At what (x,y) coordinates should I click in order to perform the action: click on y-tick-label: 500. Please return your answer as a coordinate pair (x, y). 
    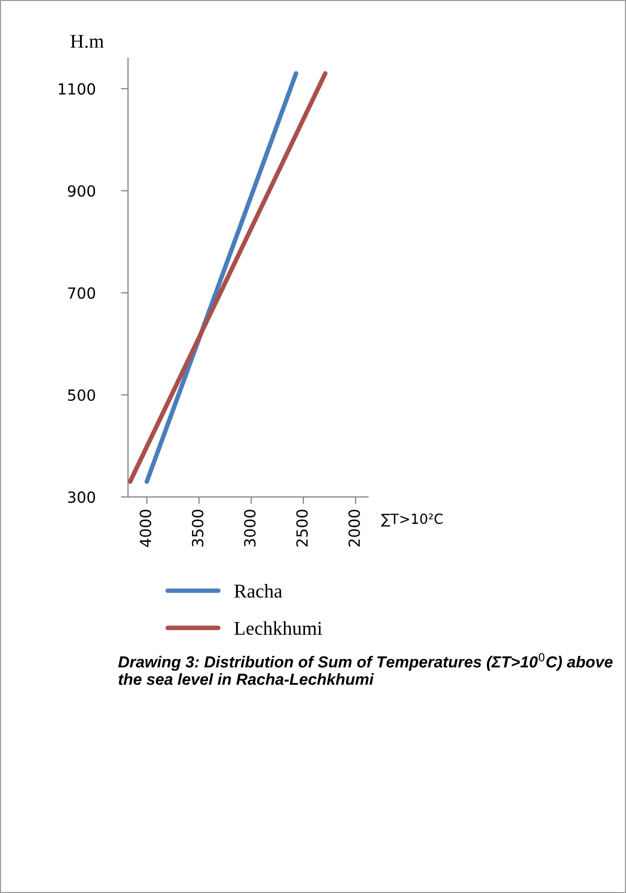
    Looking at the image, I should click on (82, 395).